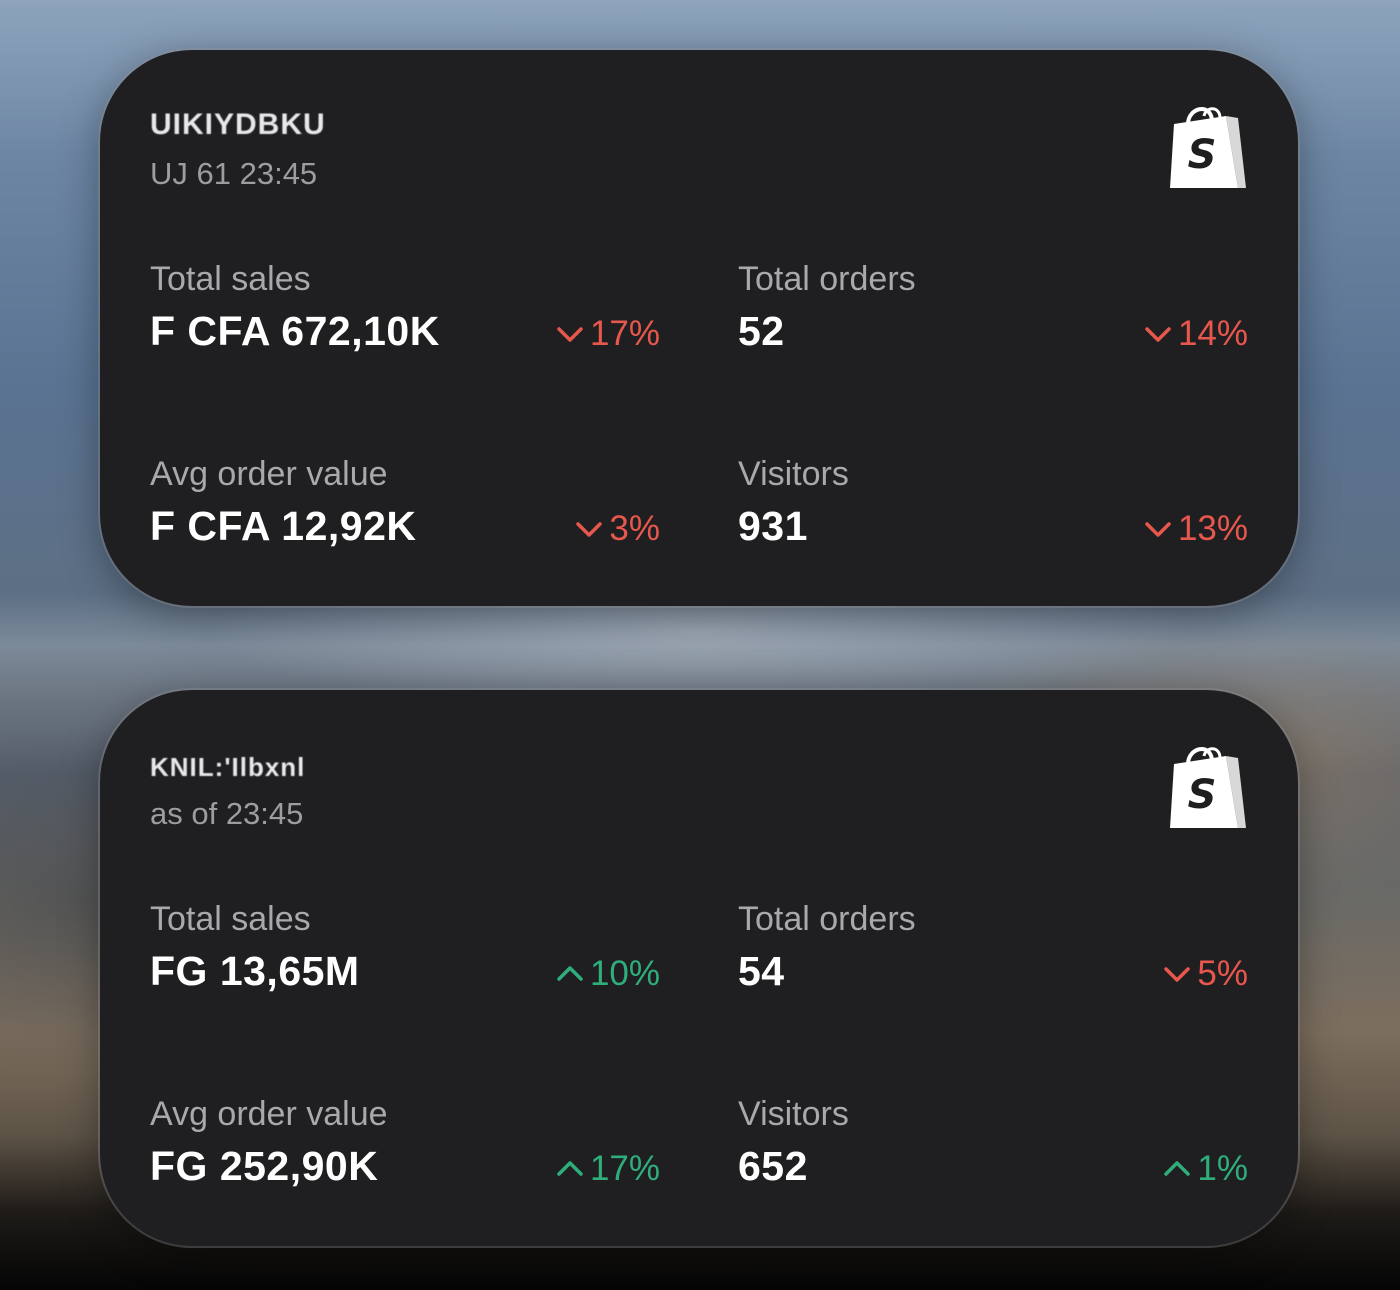  I want to click on metric-visitors: Visitors 652 1%, so click(993, 1145).